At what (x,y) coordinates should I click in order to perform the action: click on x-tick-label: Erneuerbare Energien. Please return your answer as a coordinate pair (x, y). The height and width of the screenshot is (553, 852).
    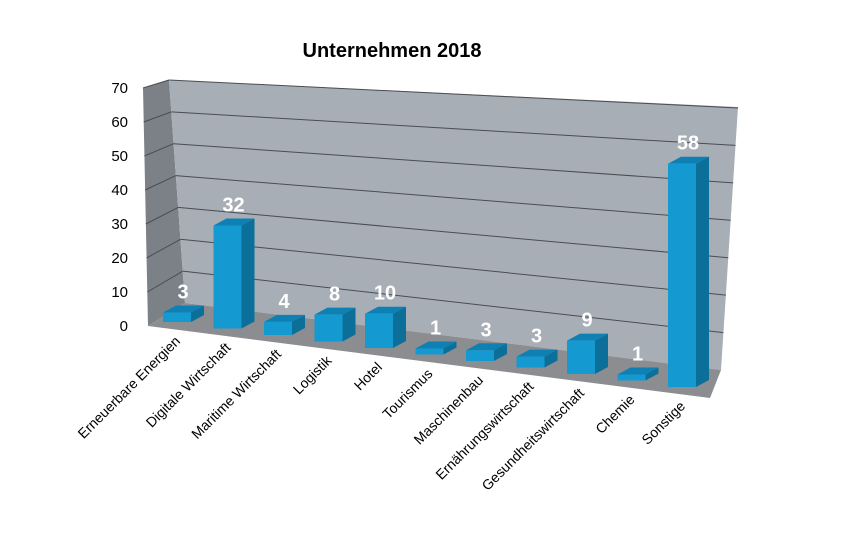
    Looking at the image, I should click on (128, 387).